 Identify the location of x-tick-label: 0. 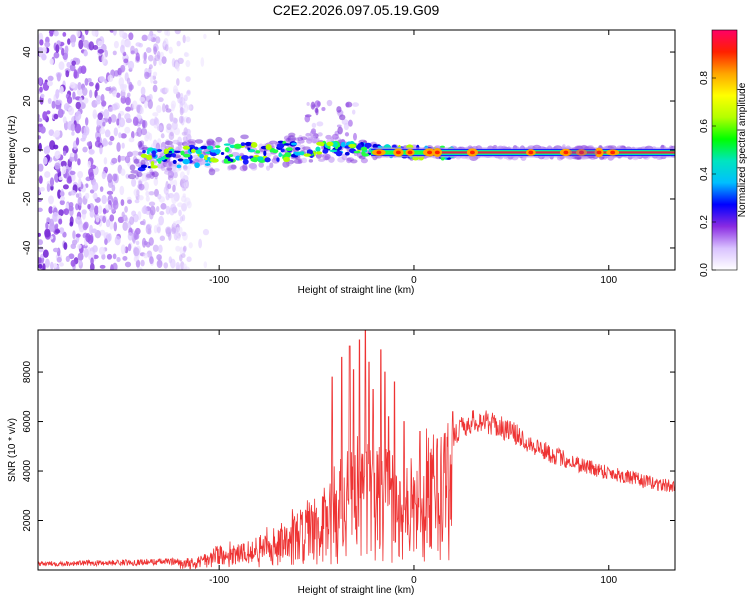
(414, 280).